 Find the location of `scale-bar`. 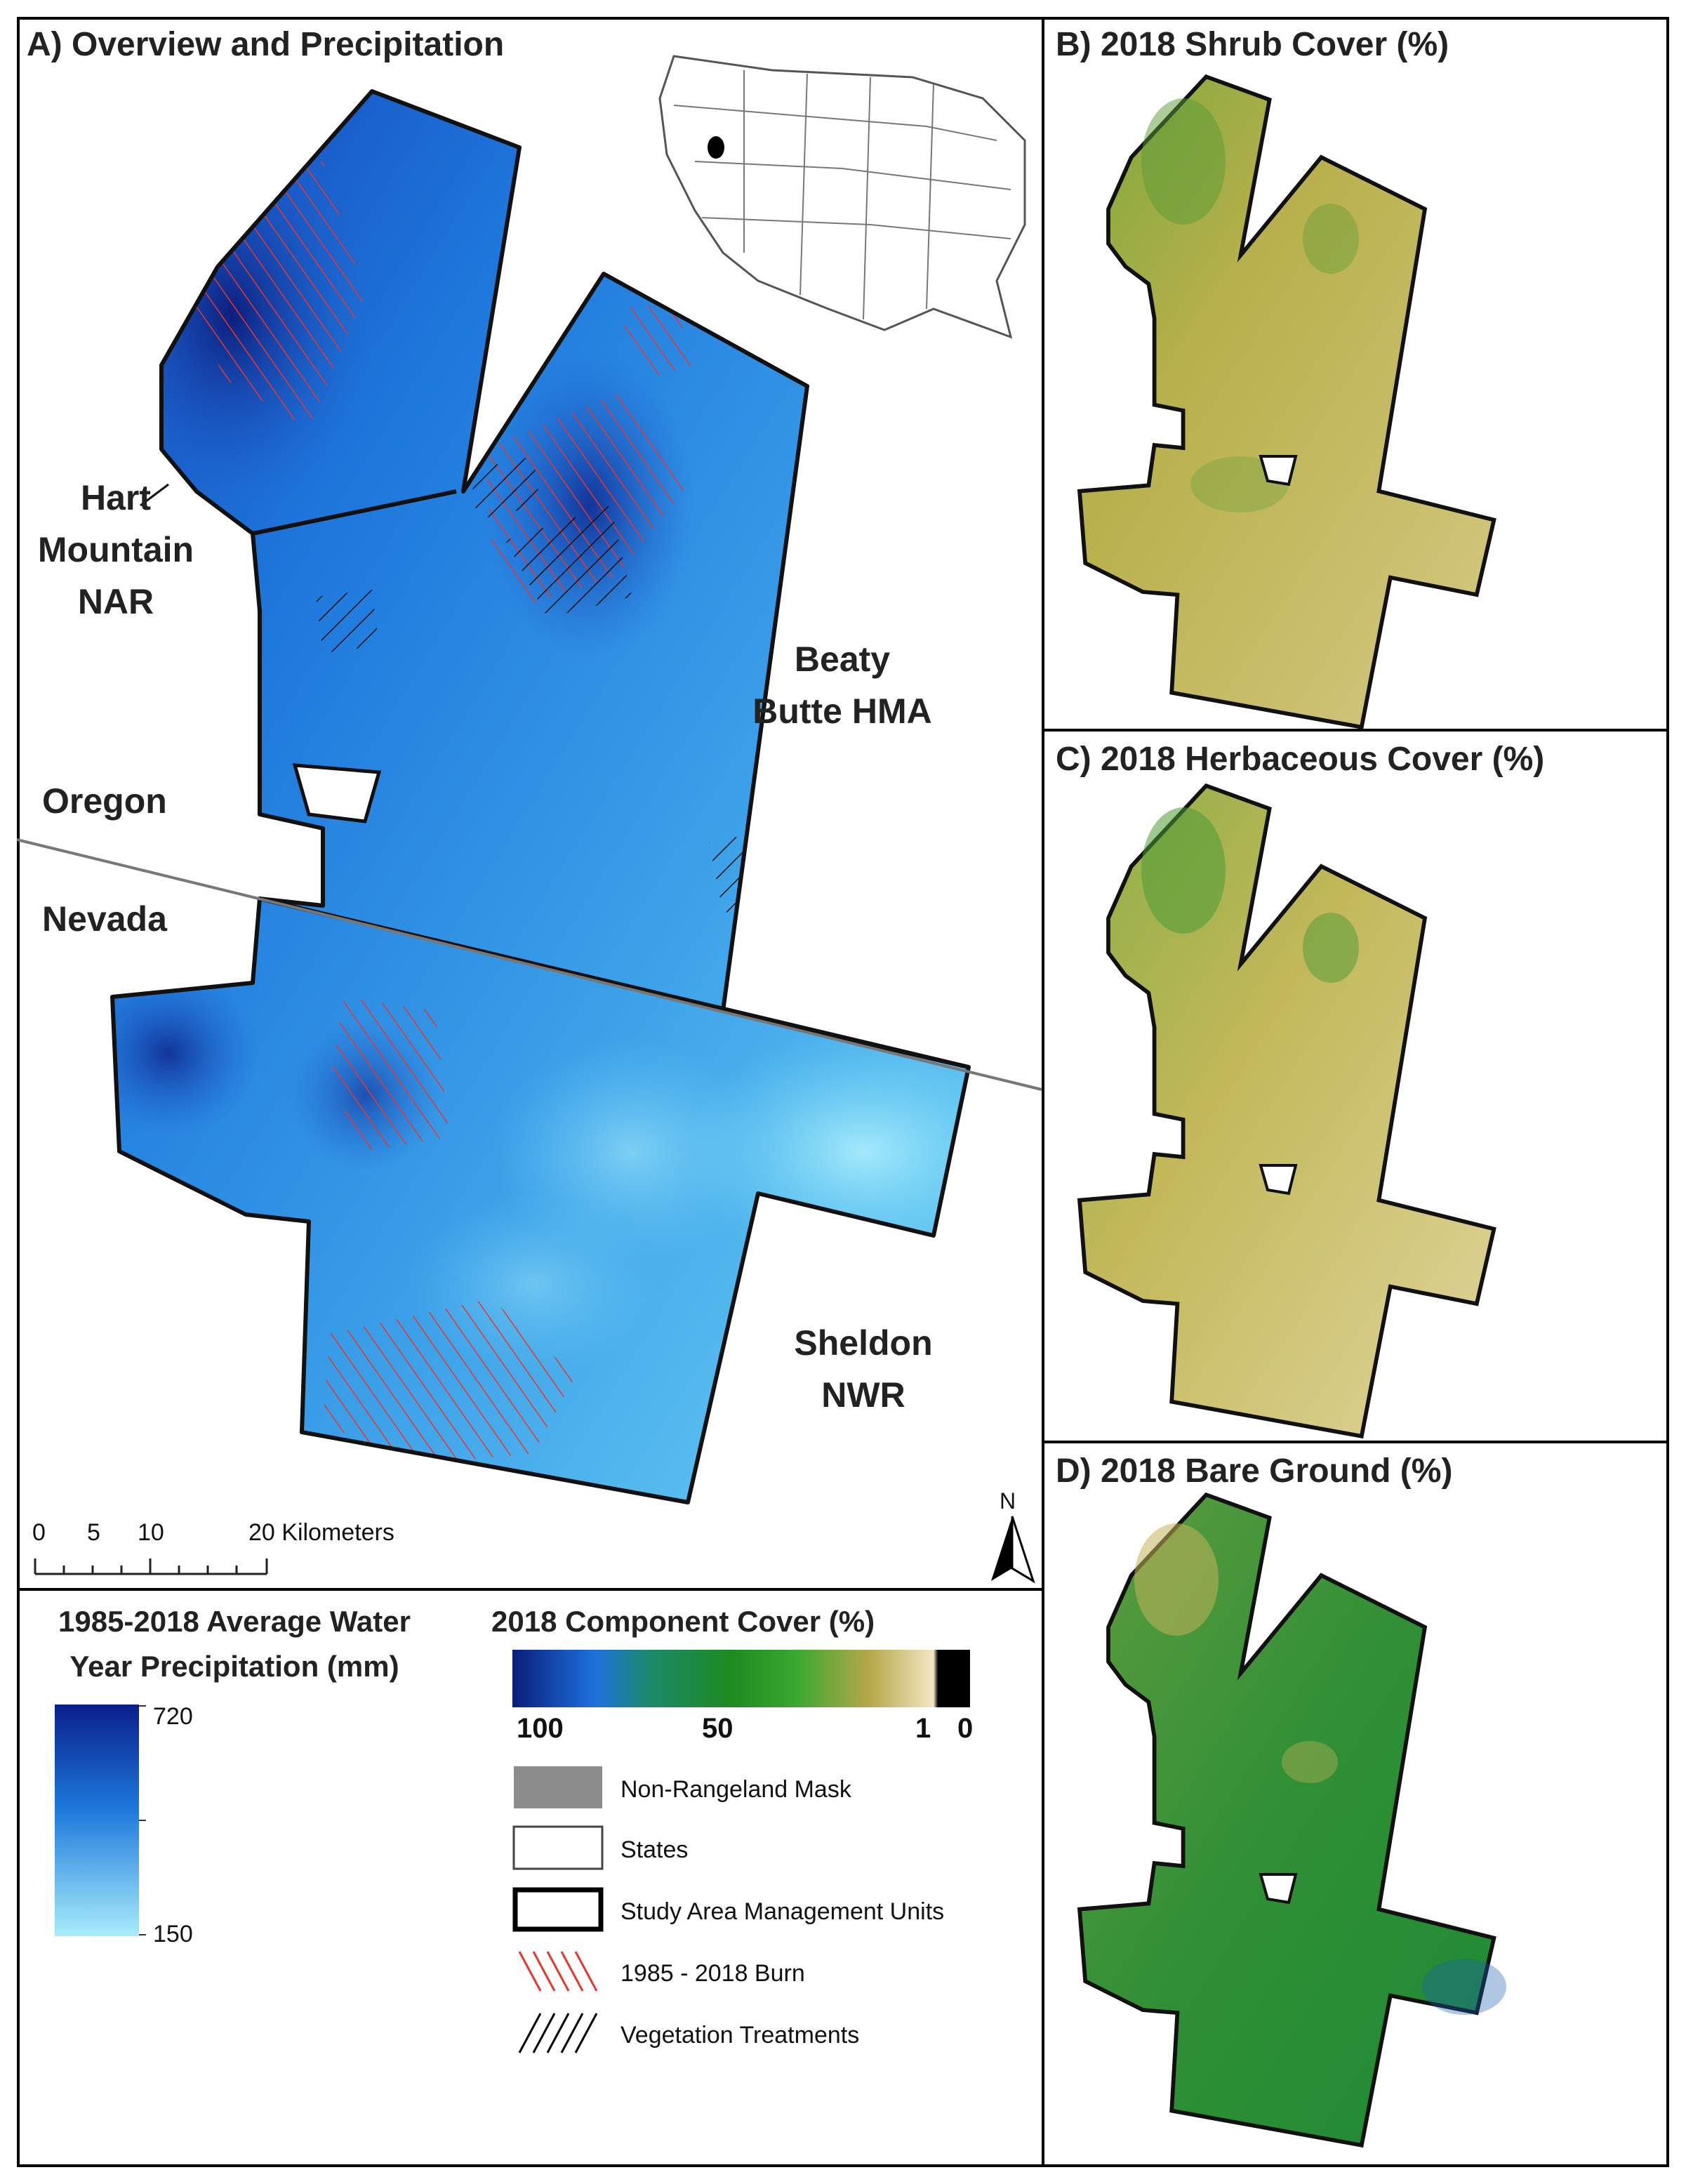

scale-bar is located at coordinates (151, 1566).